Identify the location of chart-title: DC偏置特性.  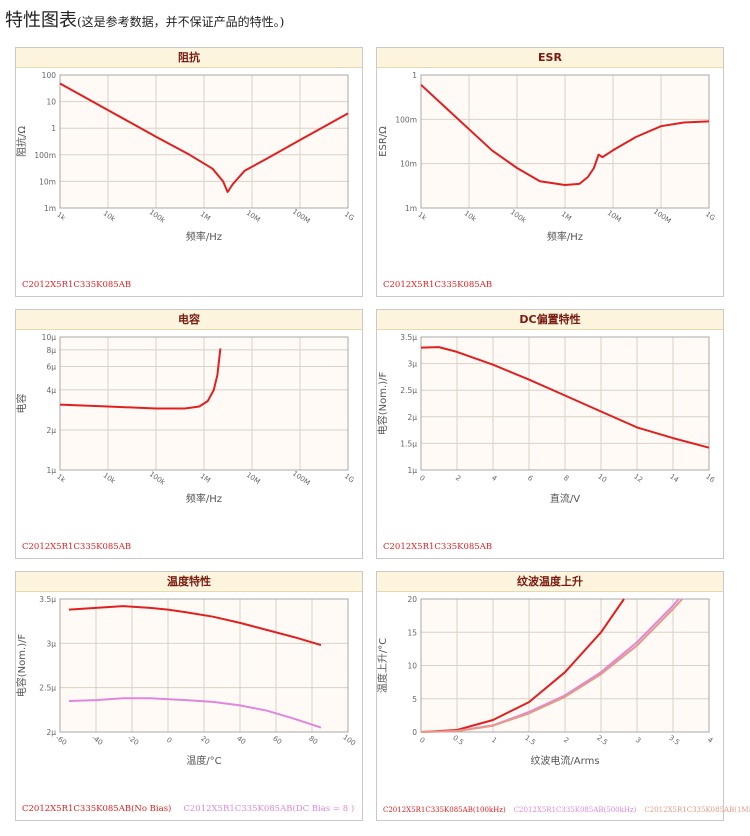
(550, 320).